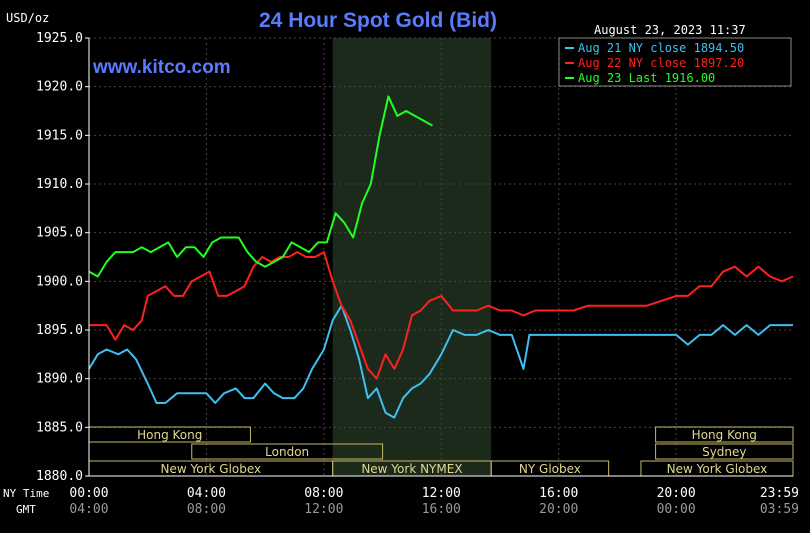 This screenshot has width=810, height=533. I want to click on y-tick-label: 1900.0, so click(59, 281).